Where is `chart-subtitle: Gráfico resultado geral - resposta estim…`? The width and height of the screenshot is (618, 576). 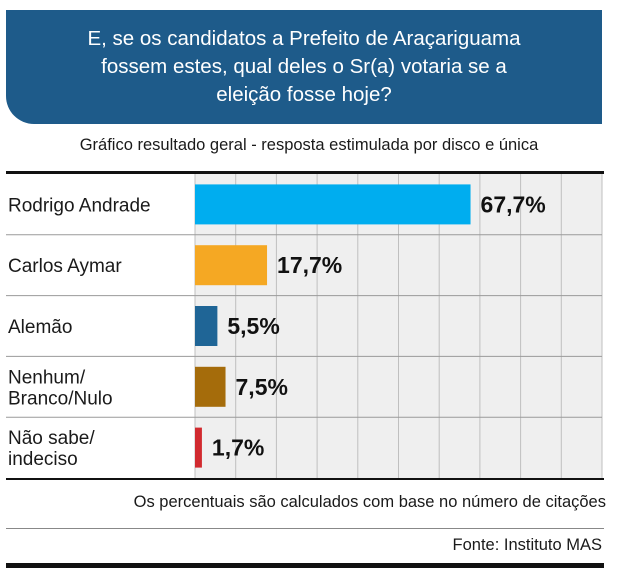
chart-subtitle: Gráfico resultado geral - resposta estim… is located at coordinates (309, 145).